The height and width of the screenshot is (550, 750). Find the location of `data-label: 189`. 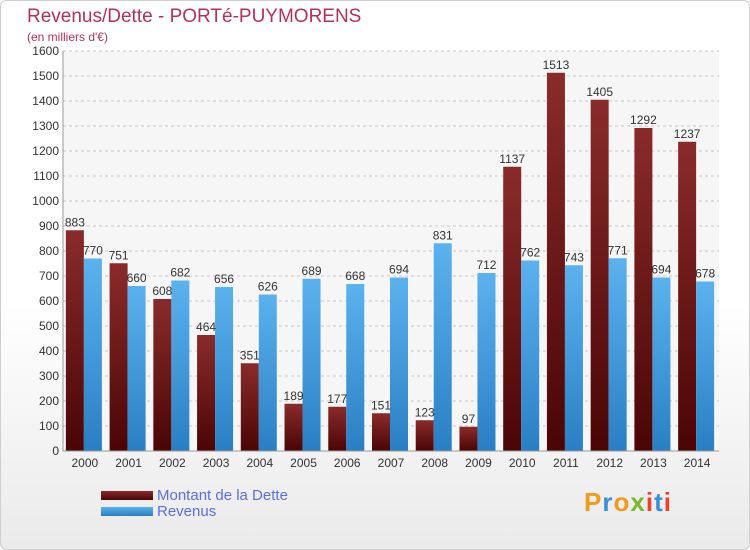

data-label: 189 is located at coordinates (294, 396).